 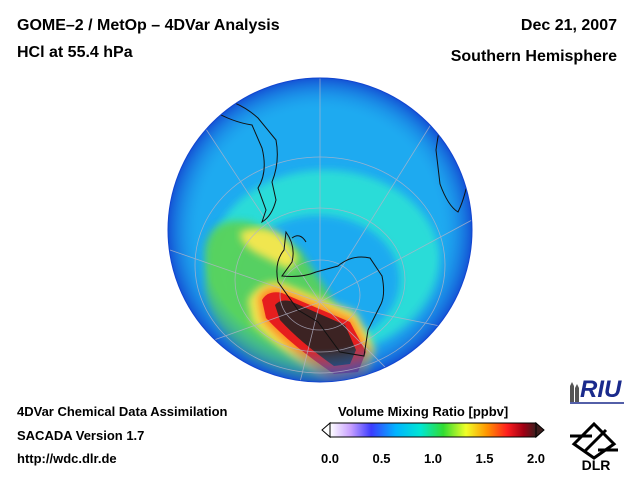 I want to click on colorbar-tick-label: 0.0, so click(x=330, y=458).